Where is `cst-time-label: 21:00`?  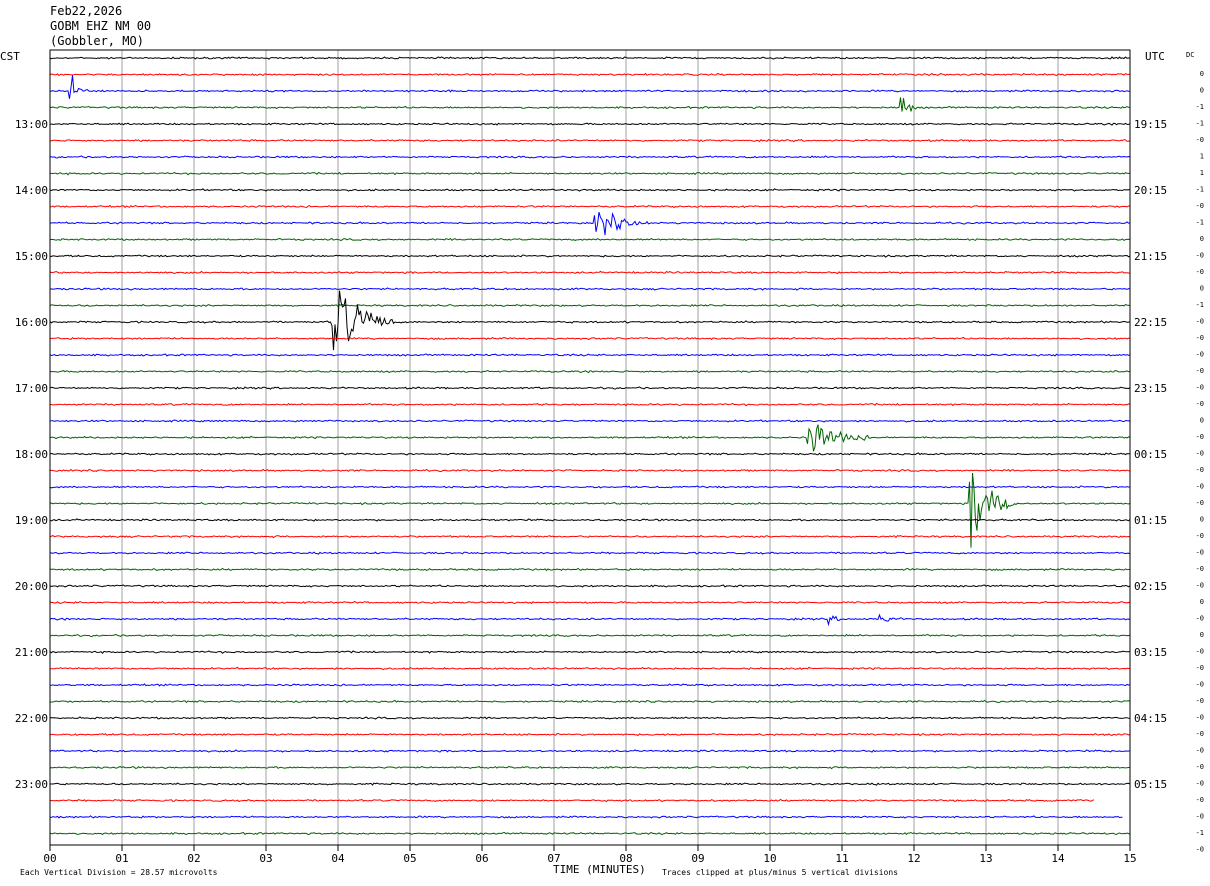
cst-time-label: 21:00 is located at coordinates (31, 652).